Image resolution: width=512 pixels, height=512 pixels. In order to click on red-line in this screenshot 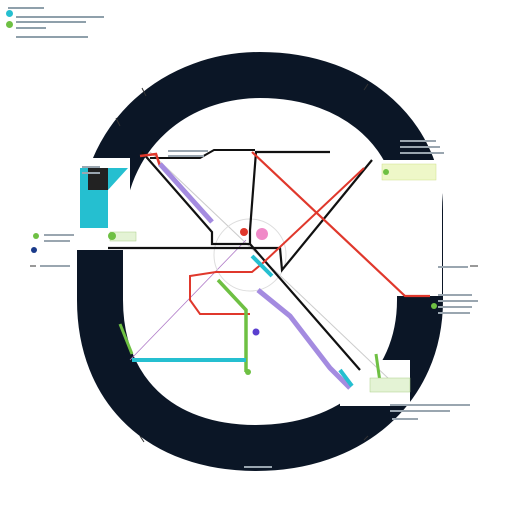, I will do `click(340, 224)`.